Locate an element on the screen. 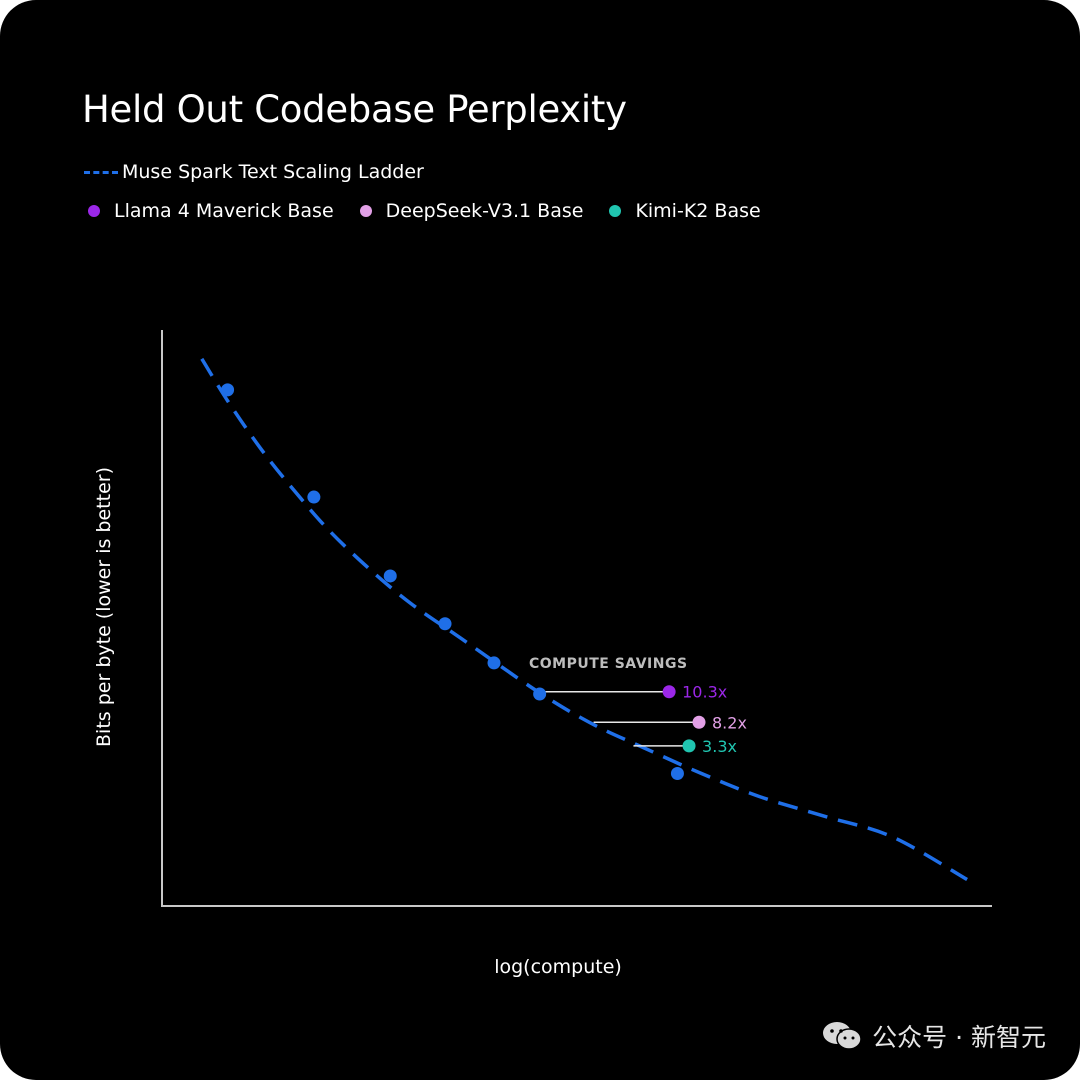  legend-row-1: Muse Spark Text Scaling Ladder is located at coordinates (265, 172).